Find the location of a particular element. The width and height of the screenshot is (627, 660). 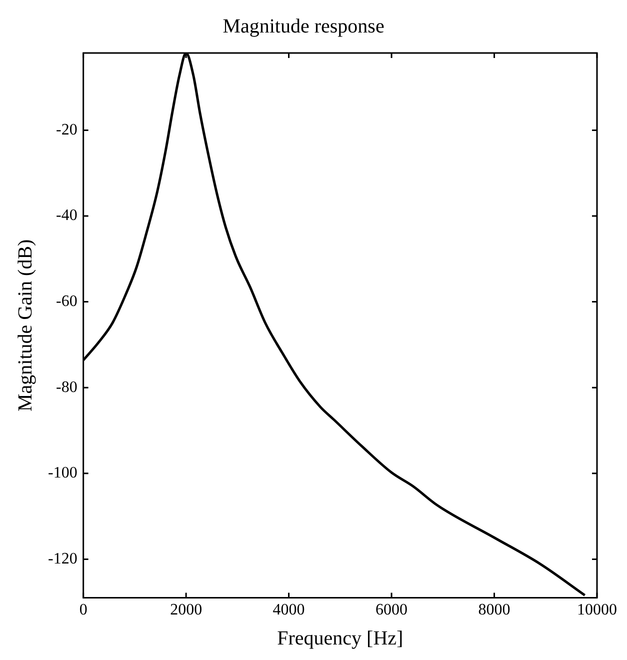

x-tick-label: 0 is located at coordinates (83, 610).